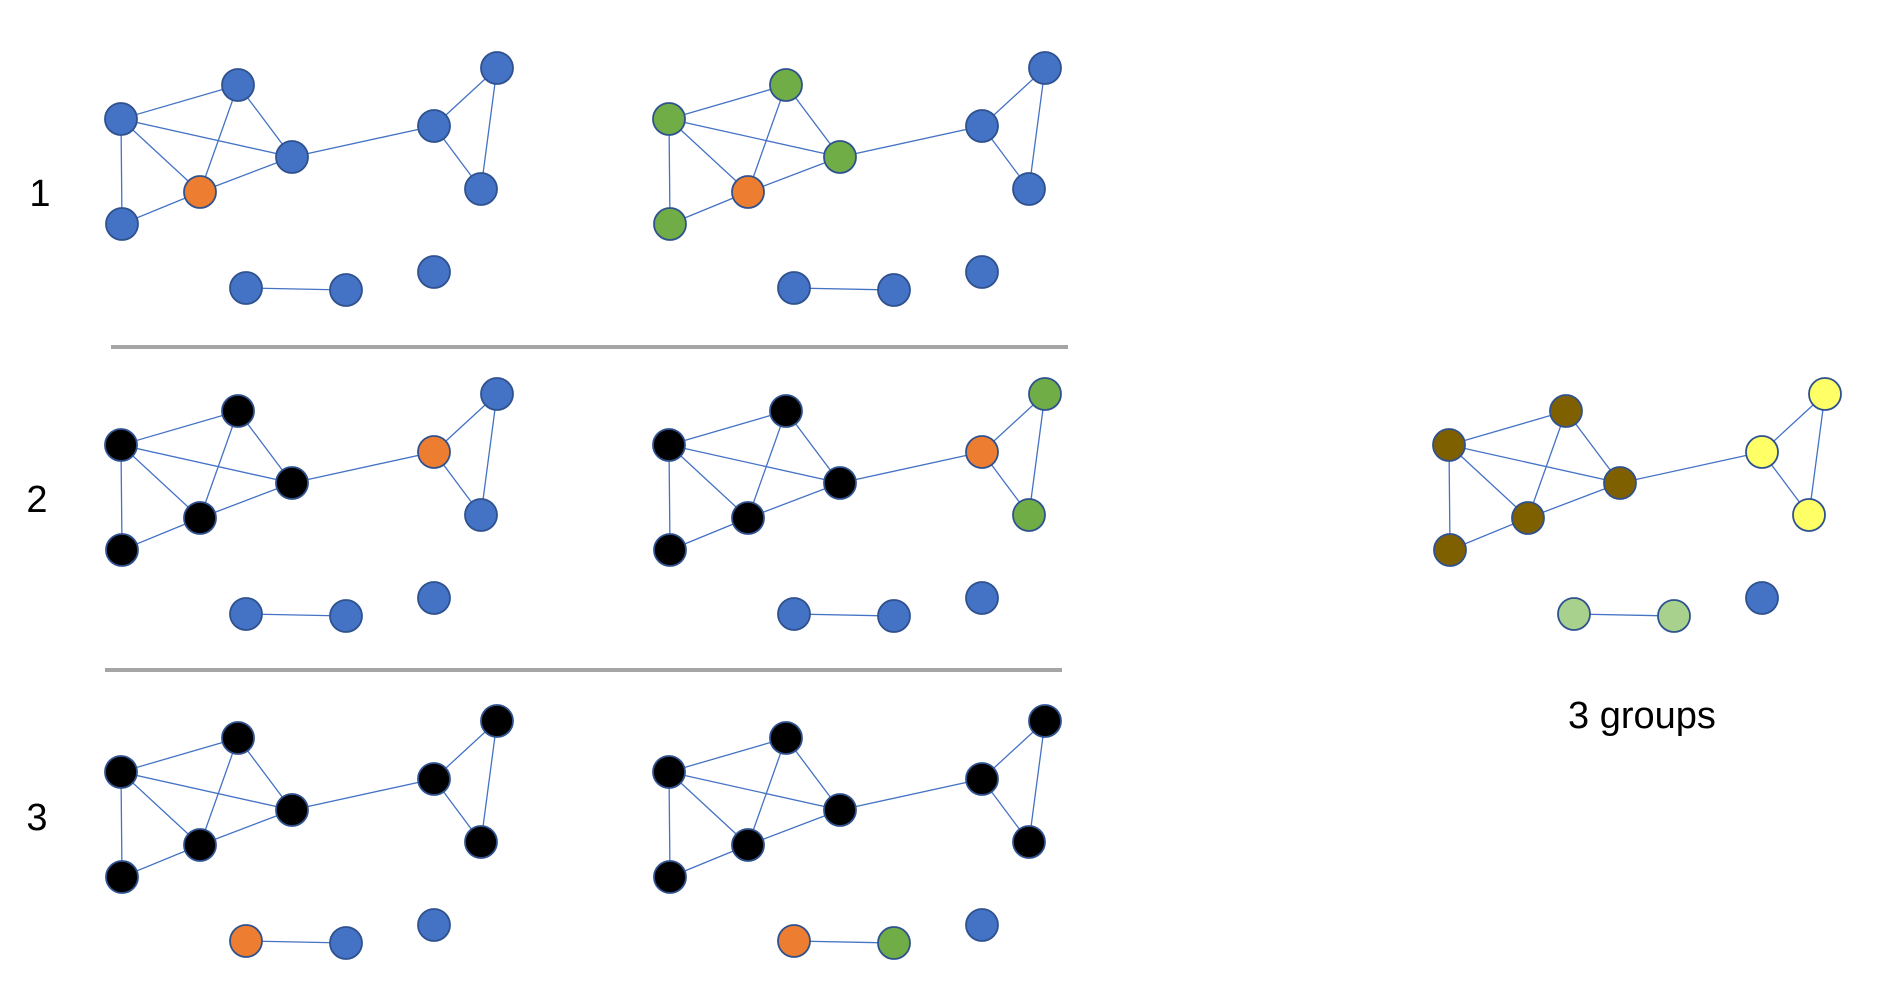 This screenshot has width=1880, height=1006. What do you see at coordinates (1637, 505) in the screenshot?
I see `result-graph` at bounding box center [1637, 505].